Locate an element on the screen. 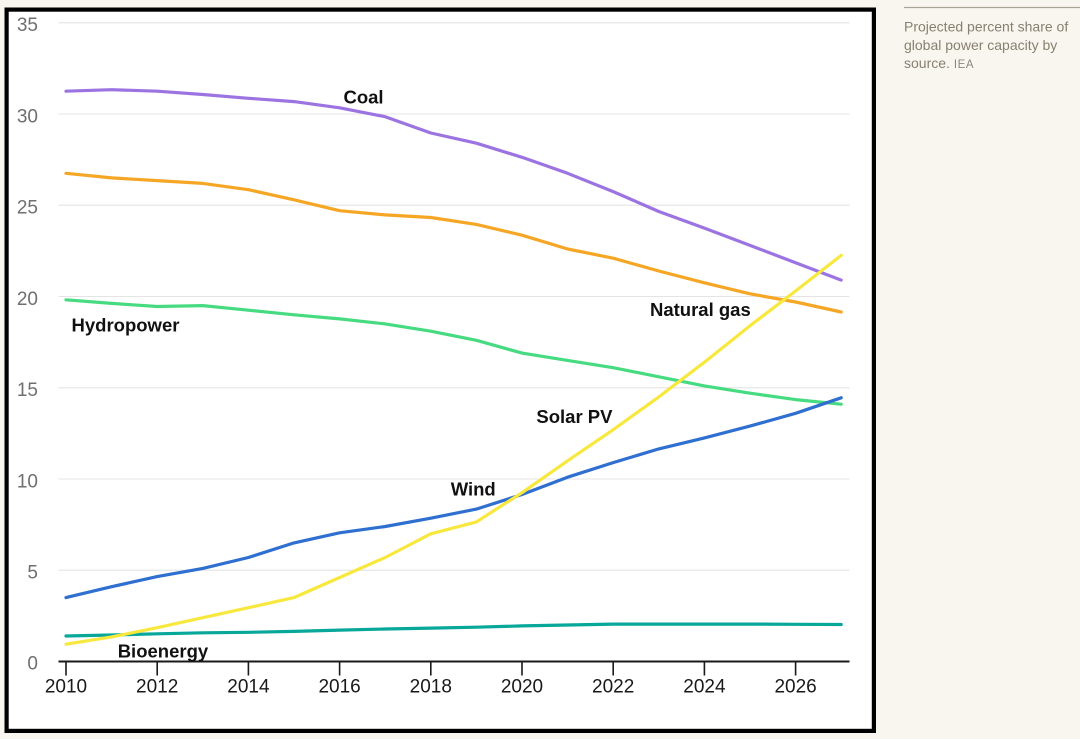 The image size is (1080, 739). svg-text: 20 is located at coordinates (27, 299).